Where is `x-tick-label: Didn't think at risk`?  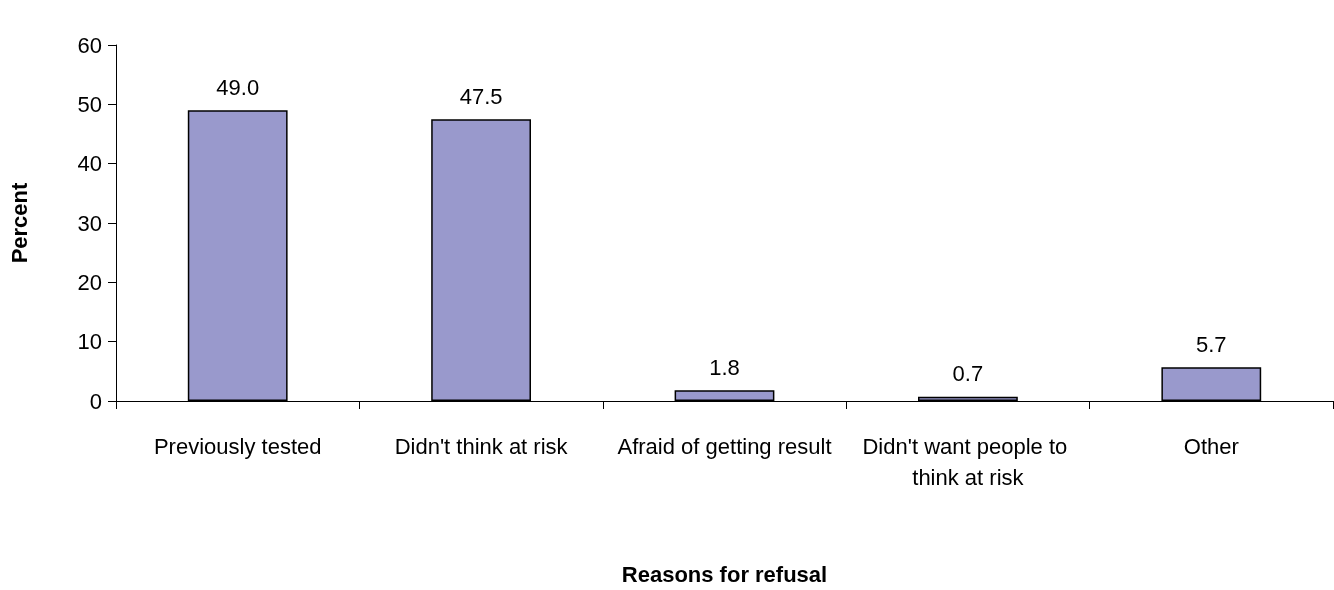
x-tick-label: Didn't think at risk is located at coordinates (481, 446).